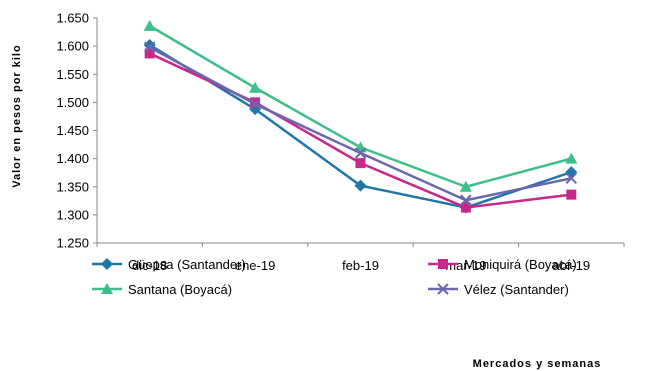  Describe the element at coordinates (72, 243) in the screenshot. I see `y-tick-label: 1.250` at that location.